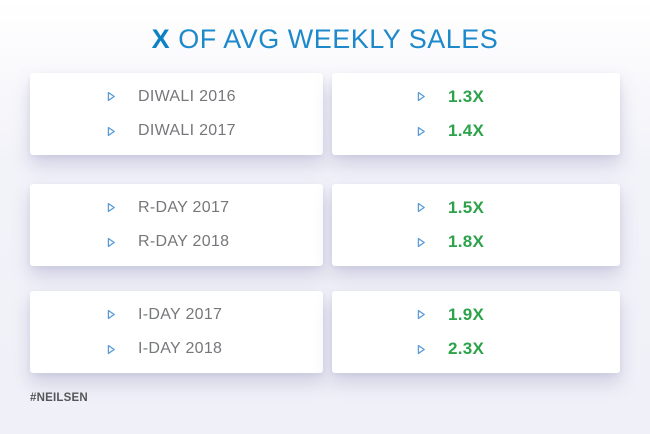  What do you see at coordinates (466, 96) in the screenshot?
I see `multiplier-value: 1.3X` at bounding box center [466, 96].